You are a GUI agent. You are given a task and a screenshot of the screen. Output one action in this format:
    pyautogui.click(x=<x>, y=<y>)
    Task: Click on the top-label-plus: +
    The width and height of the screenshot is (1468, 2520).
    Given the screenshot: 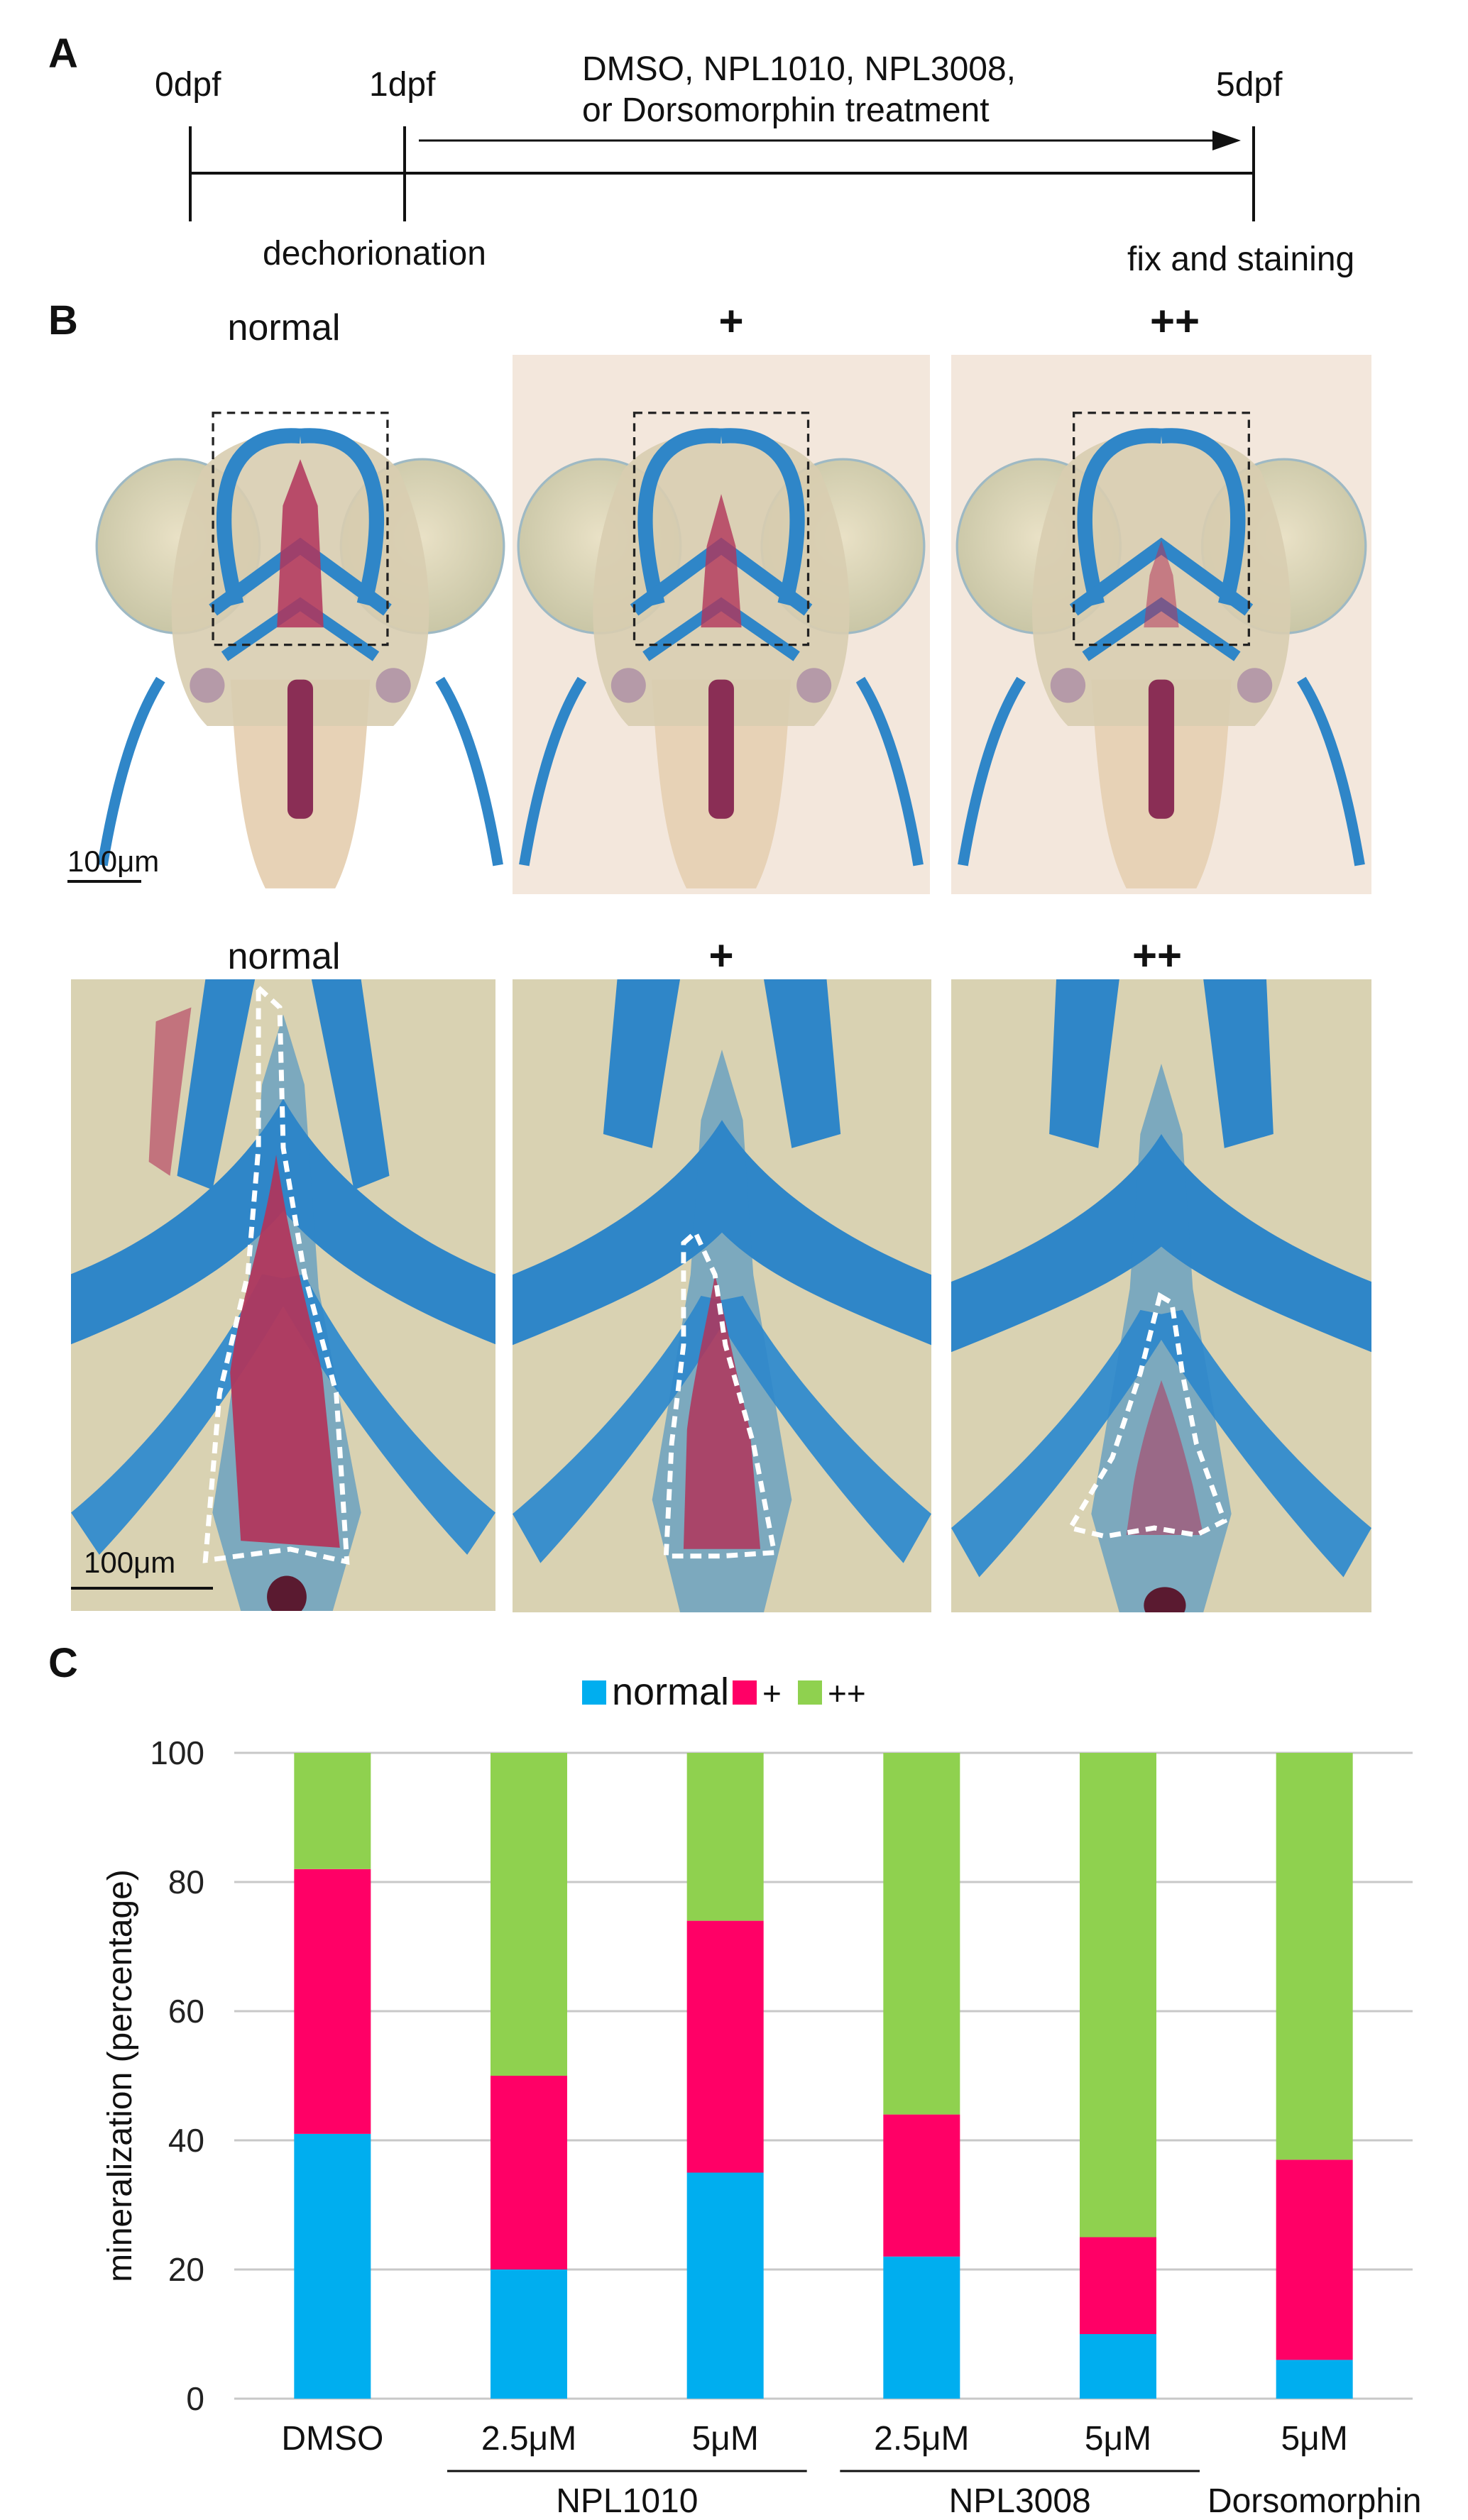 What is the action you would take?
    pyautogui.click(x=731, y=321)
    